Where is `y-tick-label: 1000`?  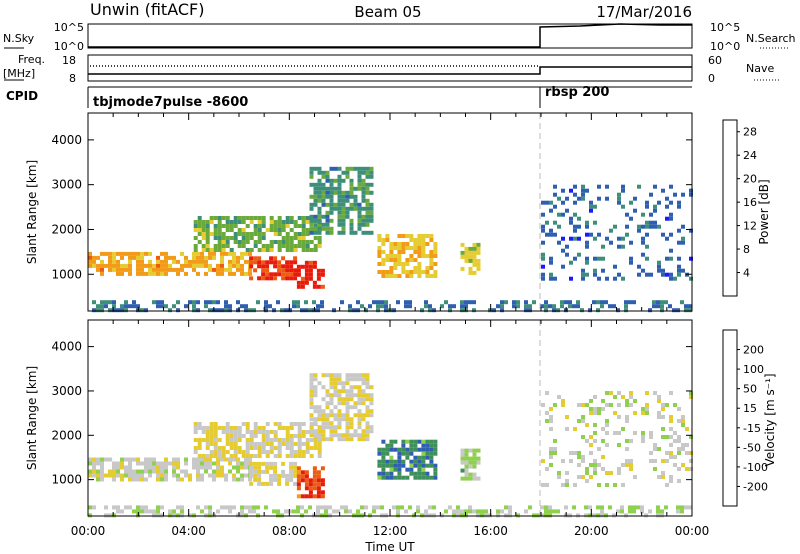 y-tick-label: 1000 is located at coordinates (66, 274).